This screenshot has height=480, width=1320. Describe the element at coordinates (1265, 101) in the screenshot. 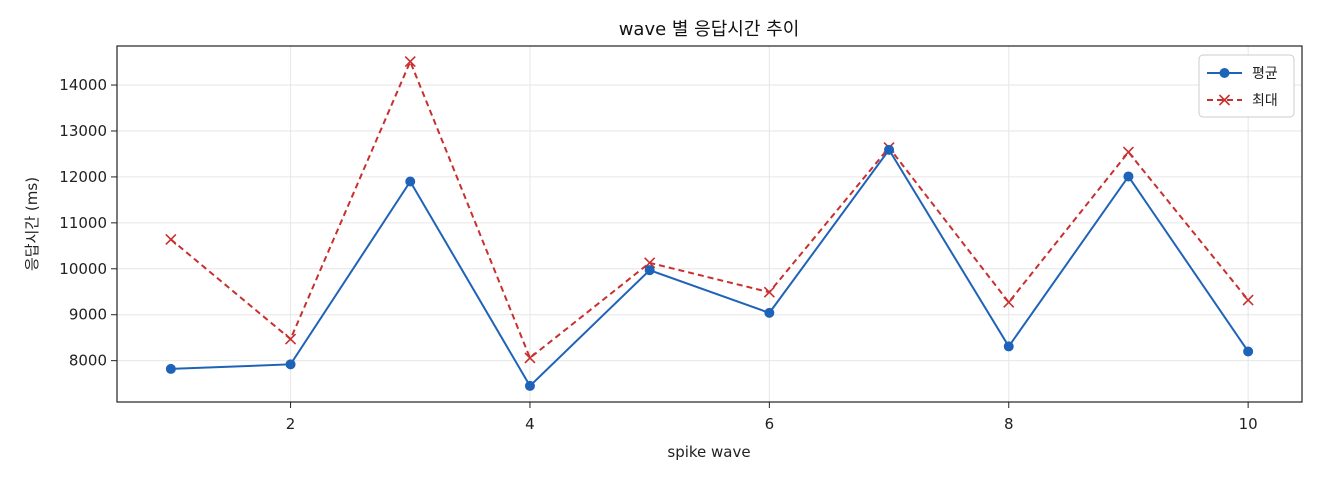

I see `legend-label: 최대` at that location.